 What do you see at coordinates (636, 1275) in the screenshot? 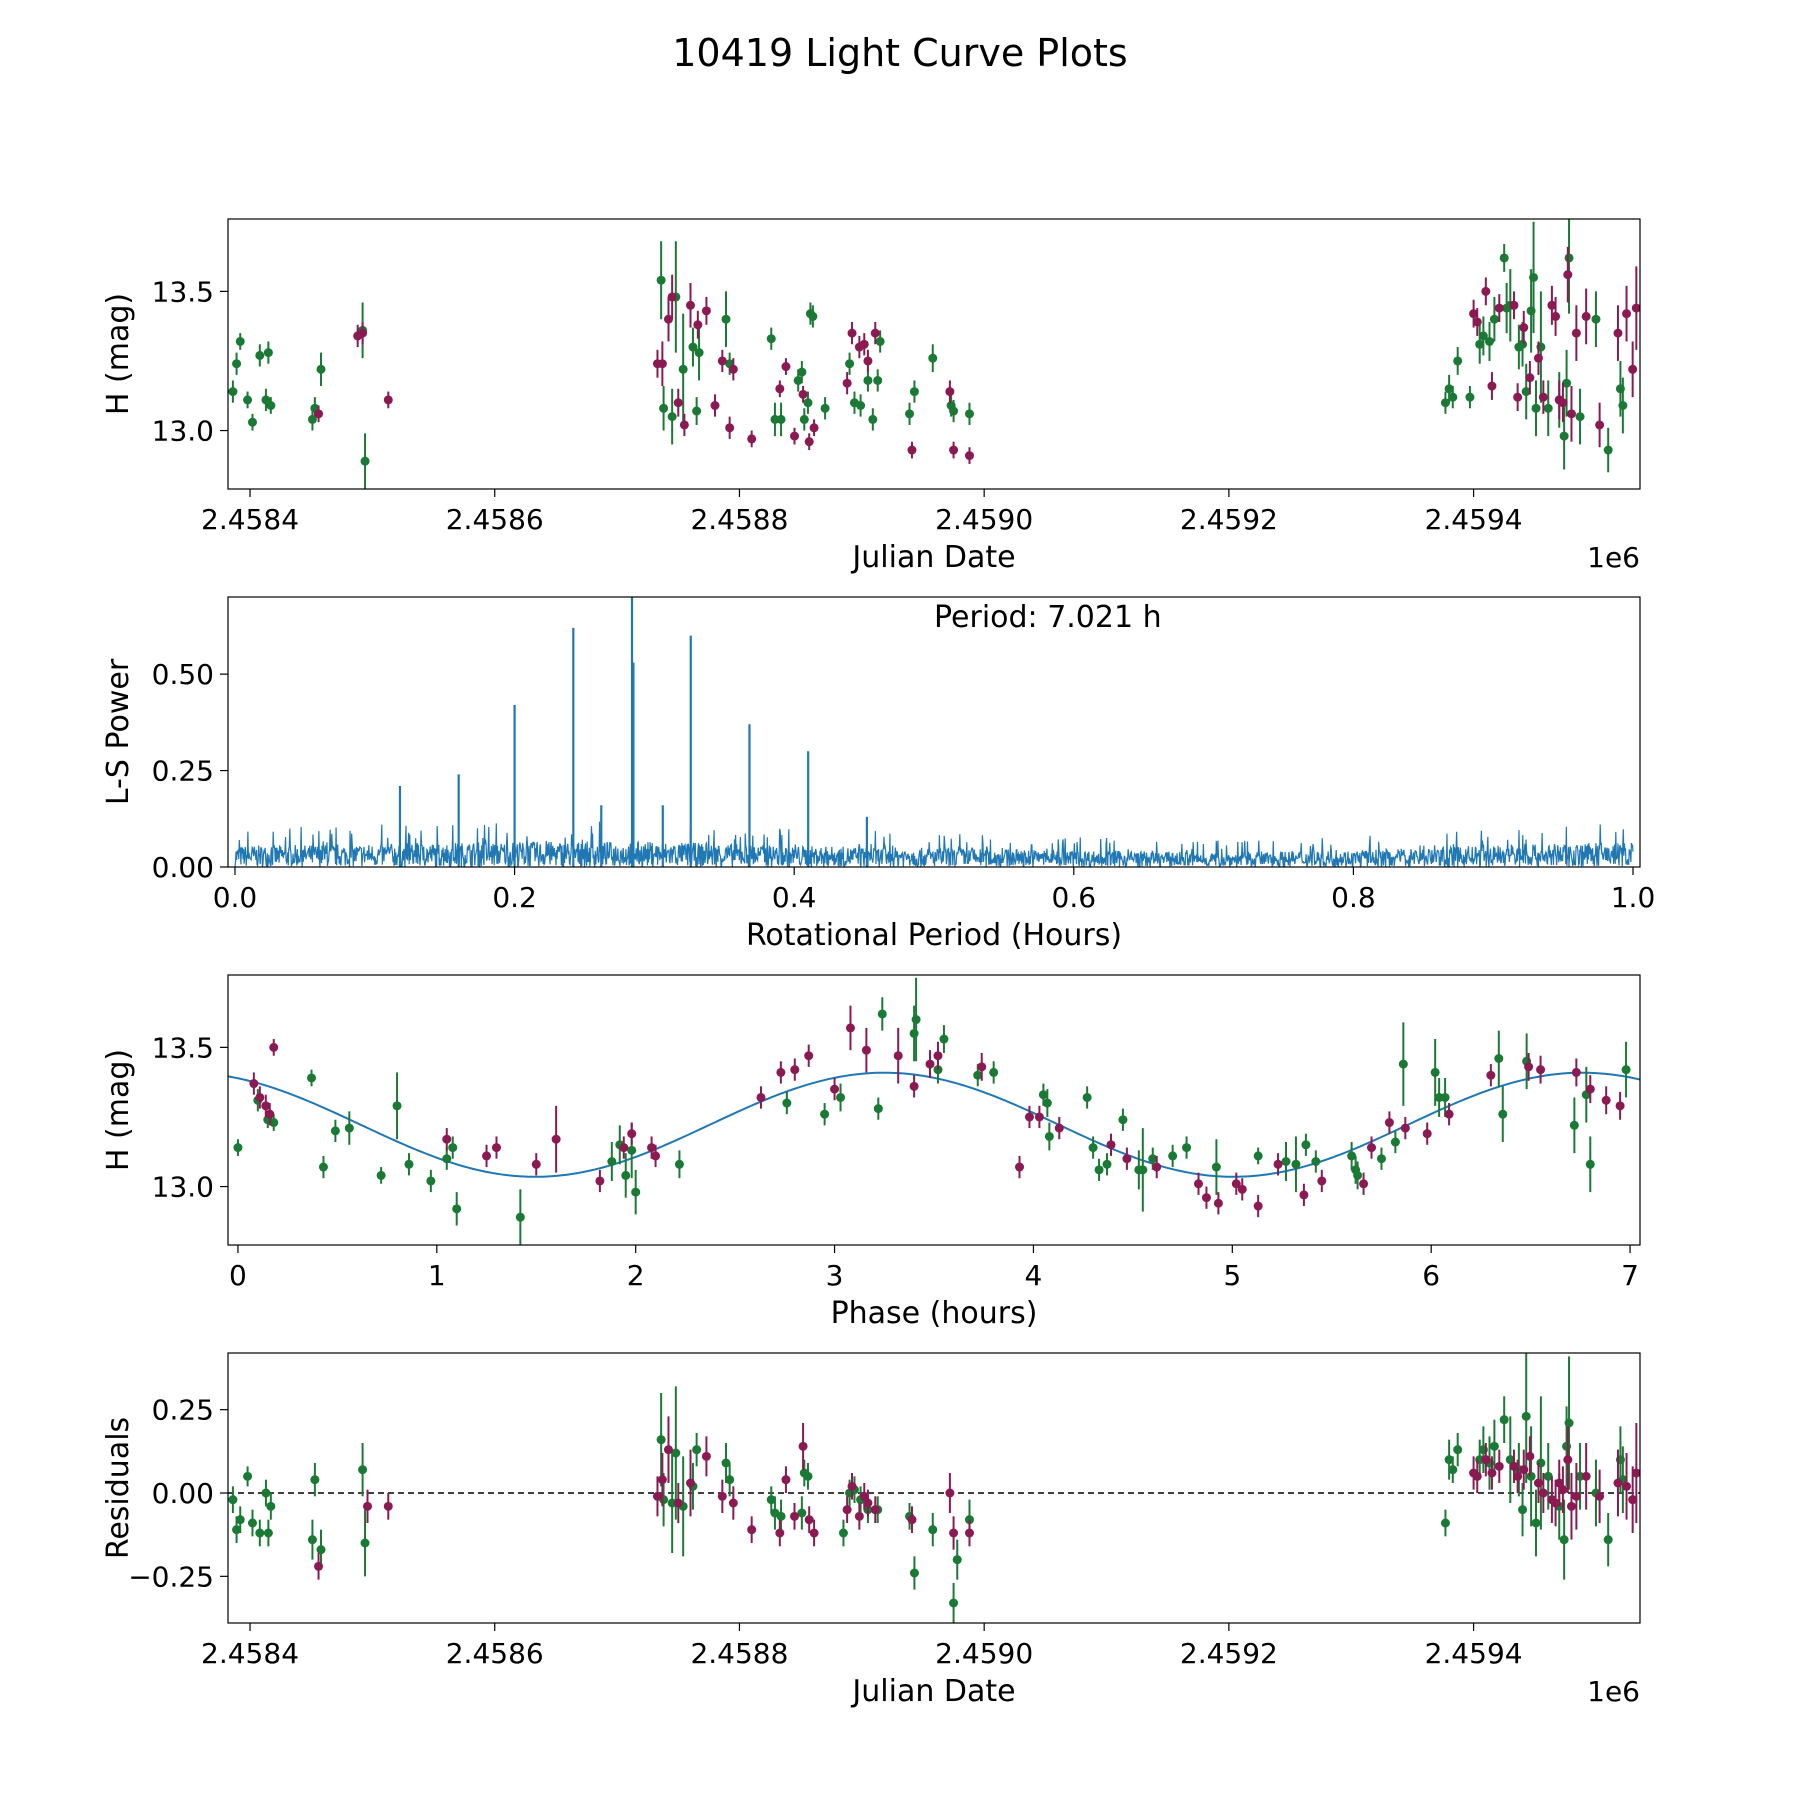
I see `x-tick-label-2: 2` at bounding box center [636, 1275].